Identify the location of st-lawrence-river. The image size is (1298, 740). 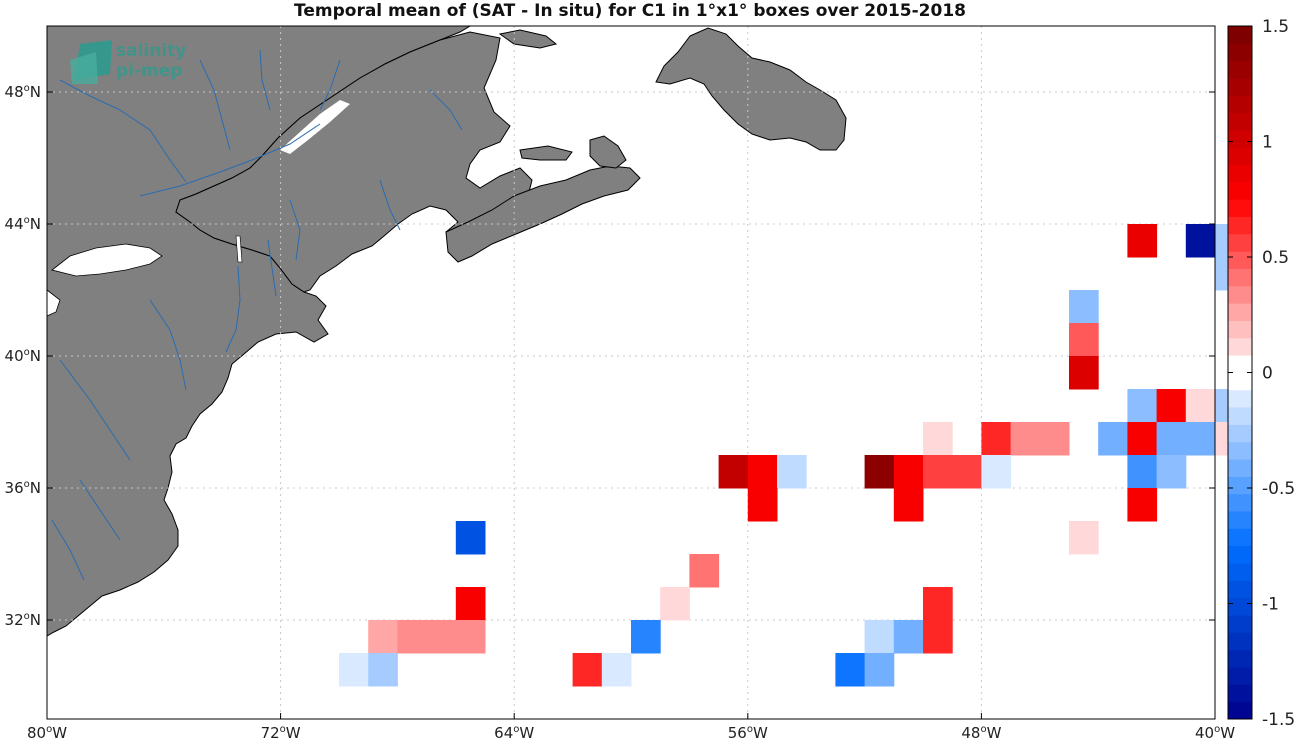
(230, 160).